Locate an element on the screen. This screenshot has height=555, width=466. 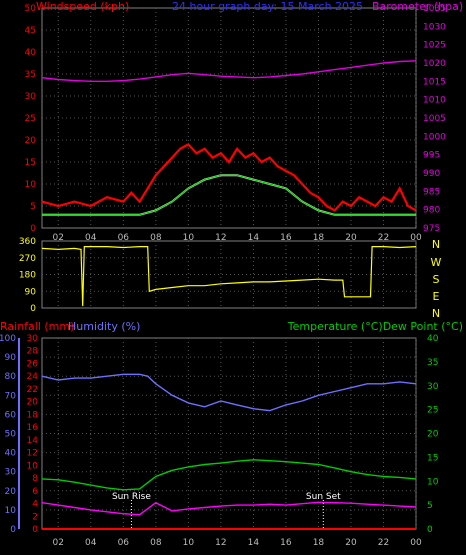
wind-x-tick-label: 12 is located at coordinates (220, 238).